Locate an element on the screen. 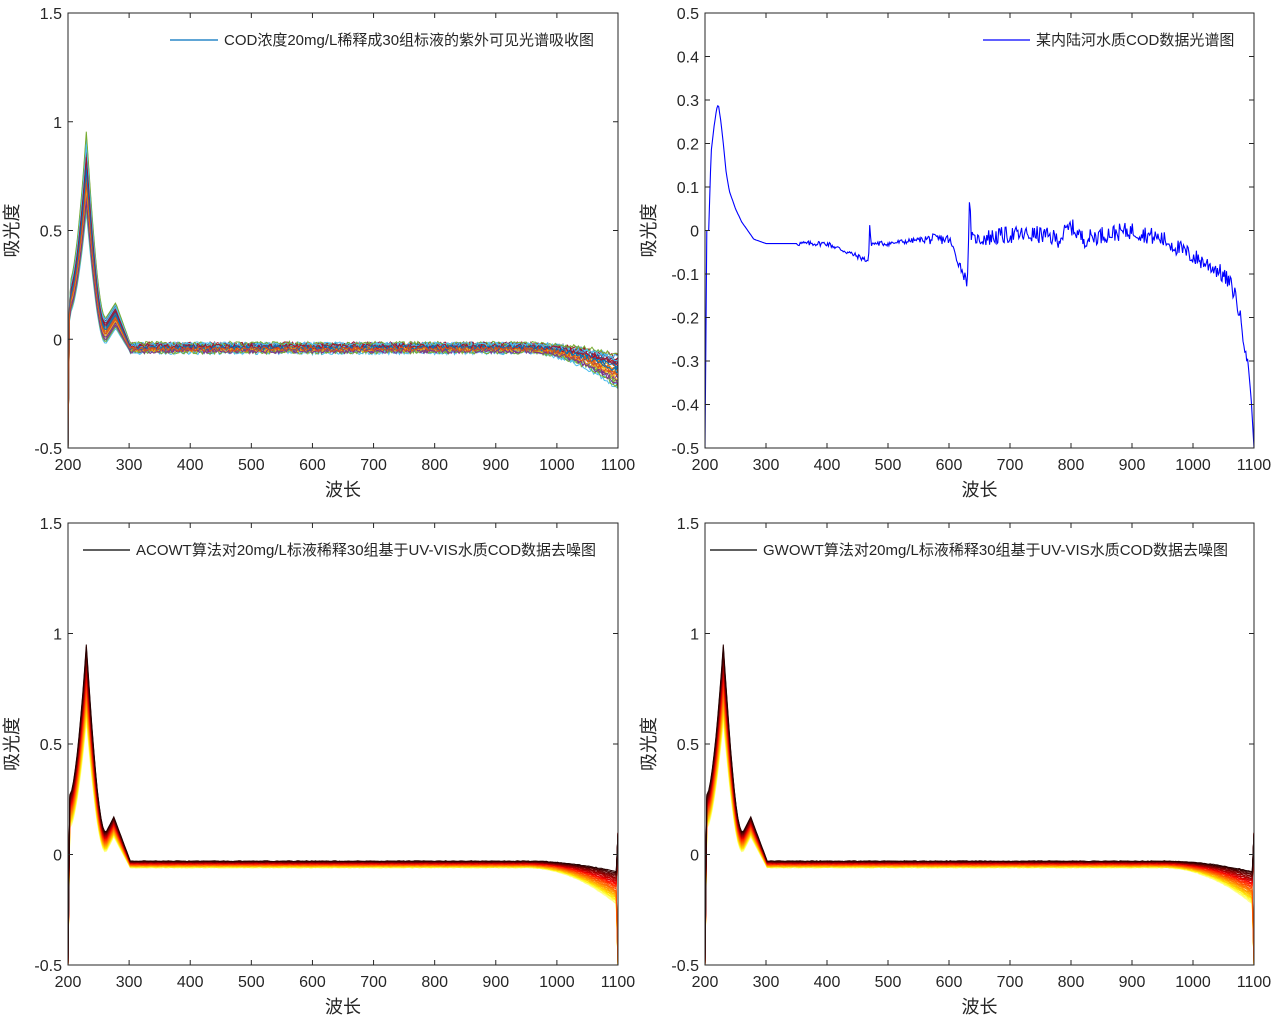 This screenshot has height=1016, width=1283. y-tick-label: 0.2 is located at coordinates (688, 145).